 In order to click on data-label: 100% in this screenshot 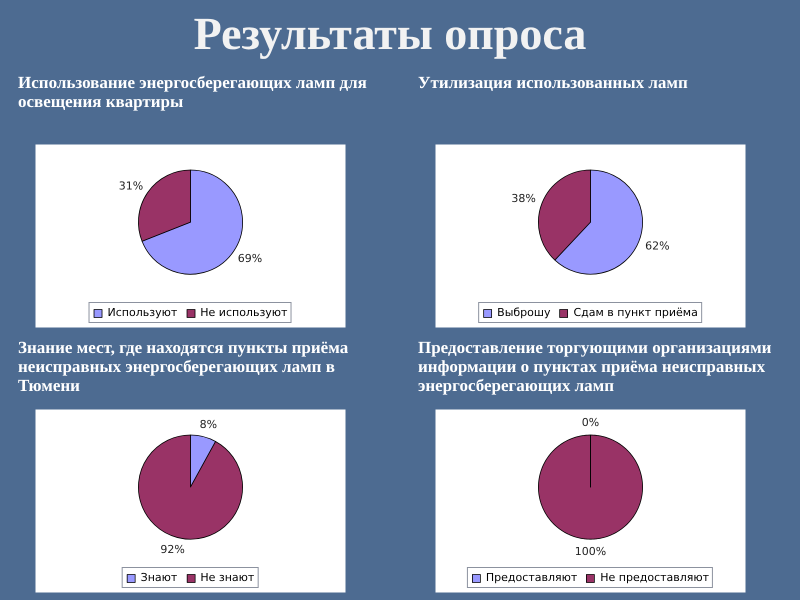, I will do `click(590, 551)`.